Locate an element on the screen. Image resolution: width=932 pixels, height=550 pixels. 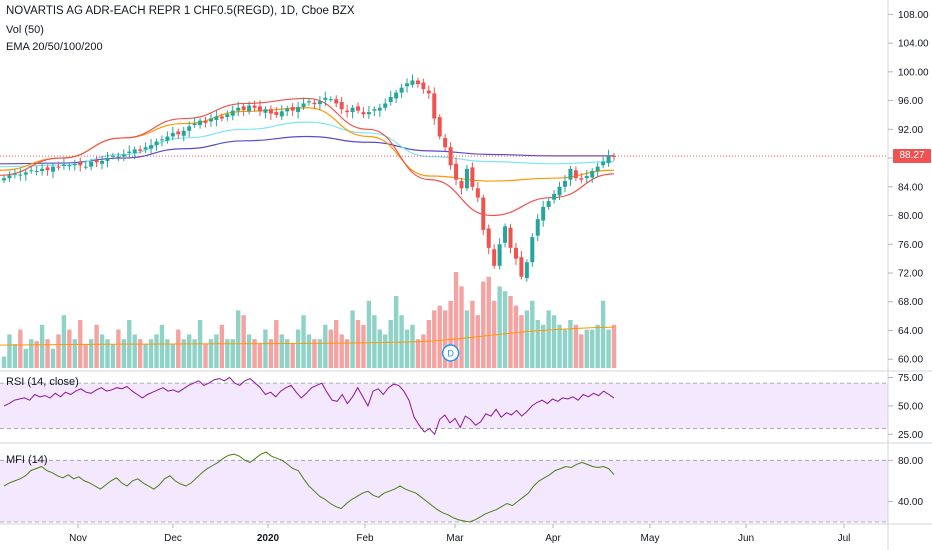
rsi-line-tick-label: 25.00 is located at coordinates (910, 435).